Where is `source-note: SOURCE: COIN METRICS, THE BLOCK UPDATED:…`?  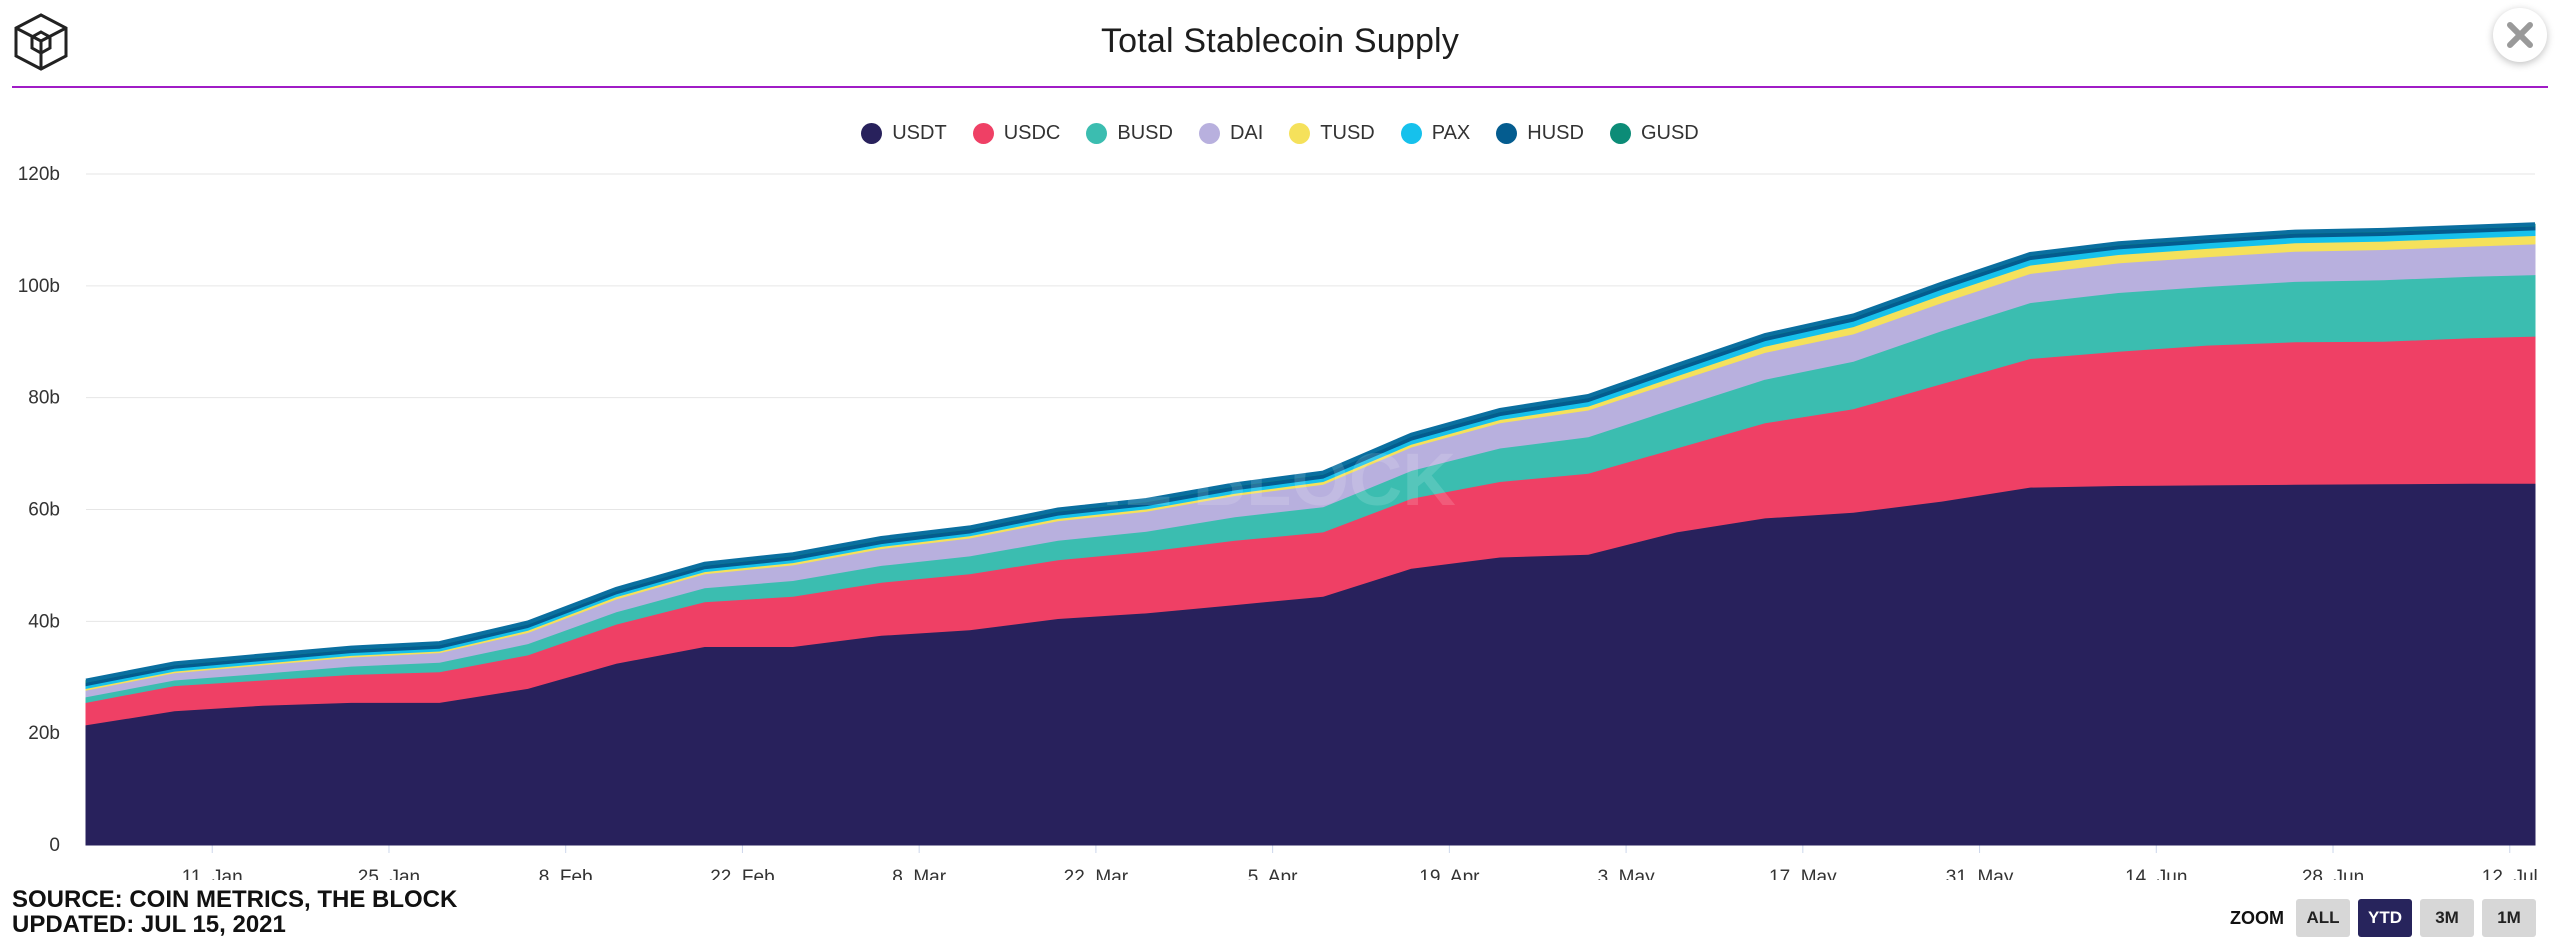
source-note: SOURCE: COIN METRICS, THE BLOCK UPDATED:… is located at coordinates (234, 912).